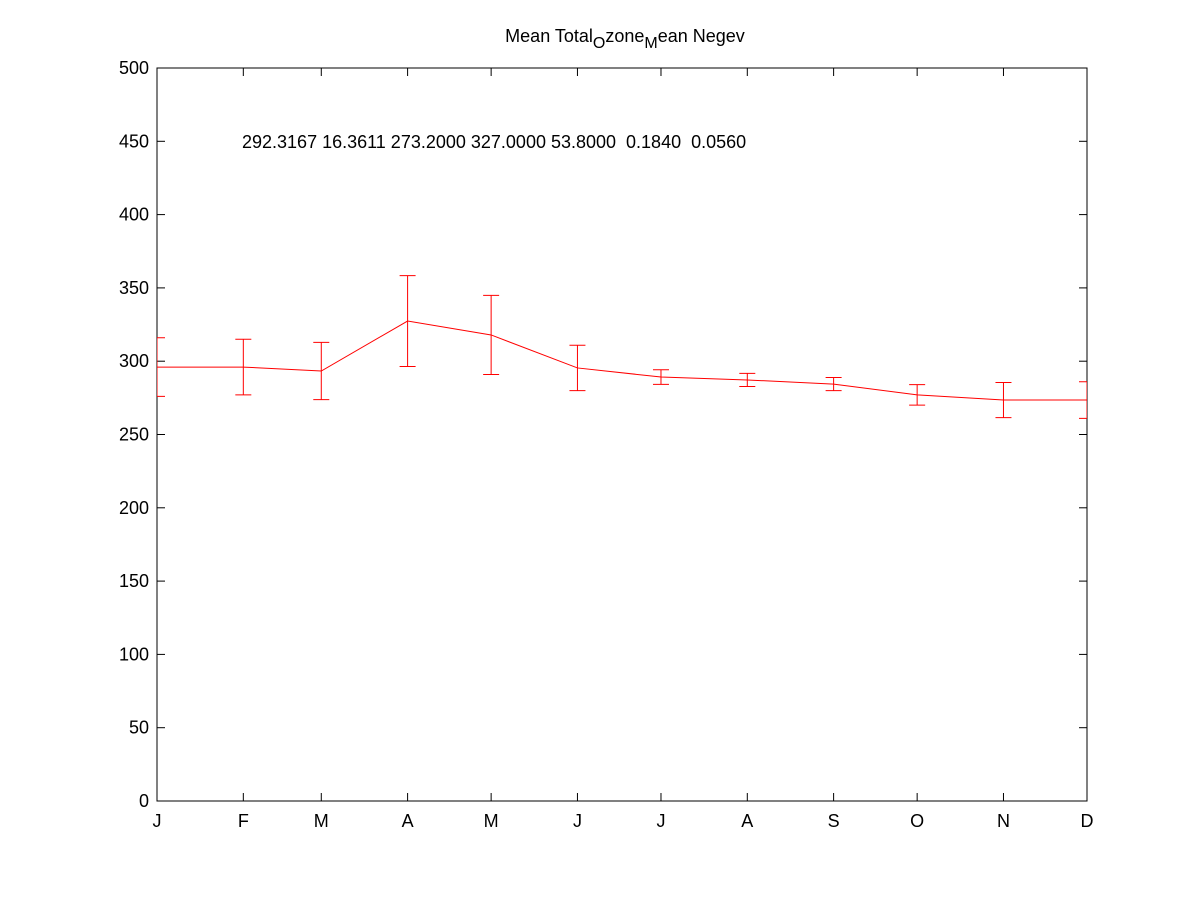 The height and width of the screenshot is (901, 1201). I want to click on x-tick-label: O, so click(917, 821).